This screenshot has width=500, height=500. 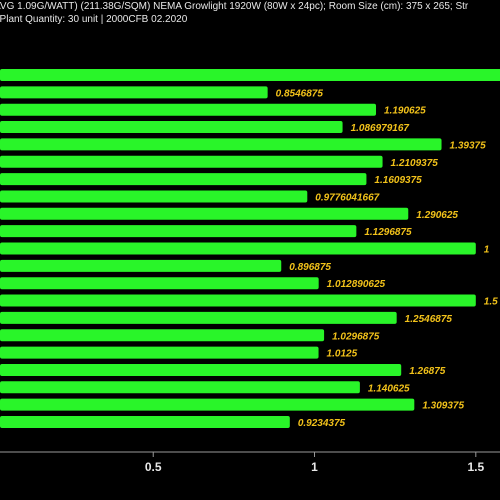 I want to click on bar-value-label: 0.9776041667, so click(x=347, y=197).